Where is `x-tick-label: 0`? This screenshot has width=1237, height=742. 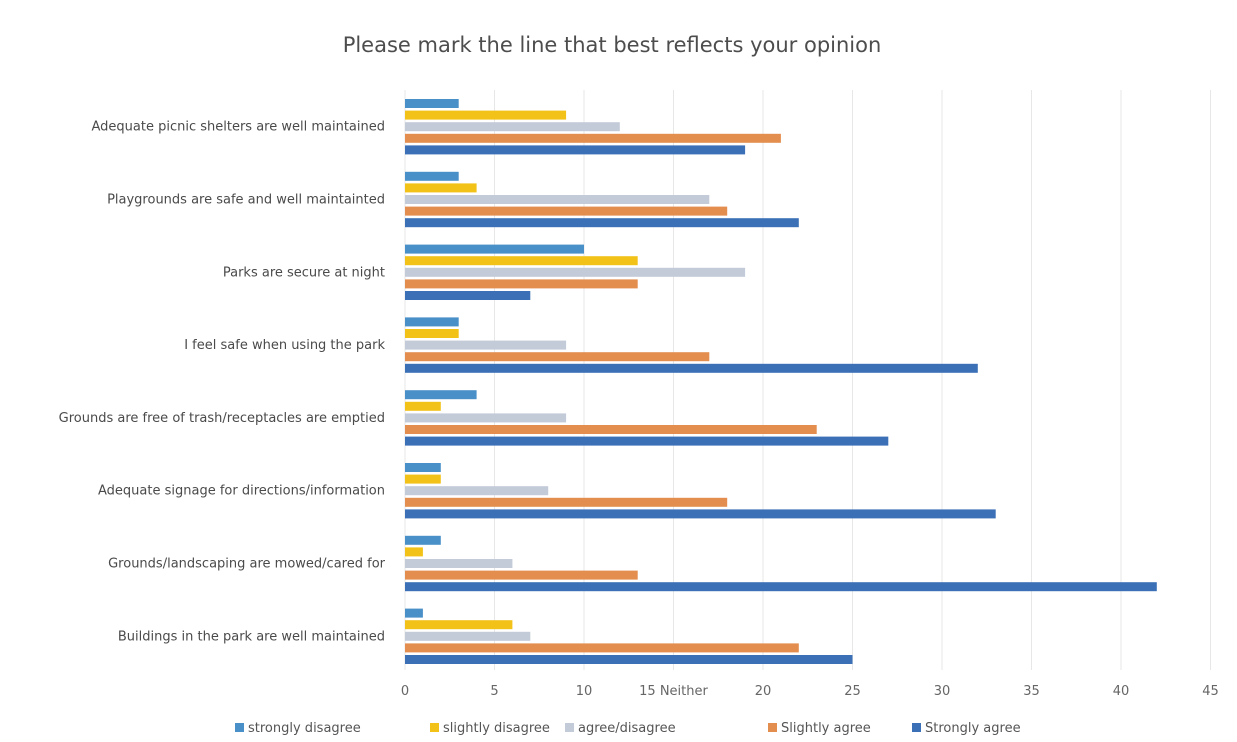 x-tick-label: 0 is located at coordinates (405, 691).